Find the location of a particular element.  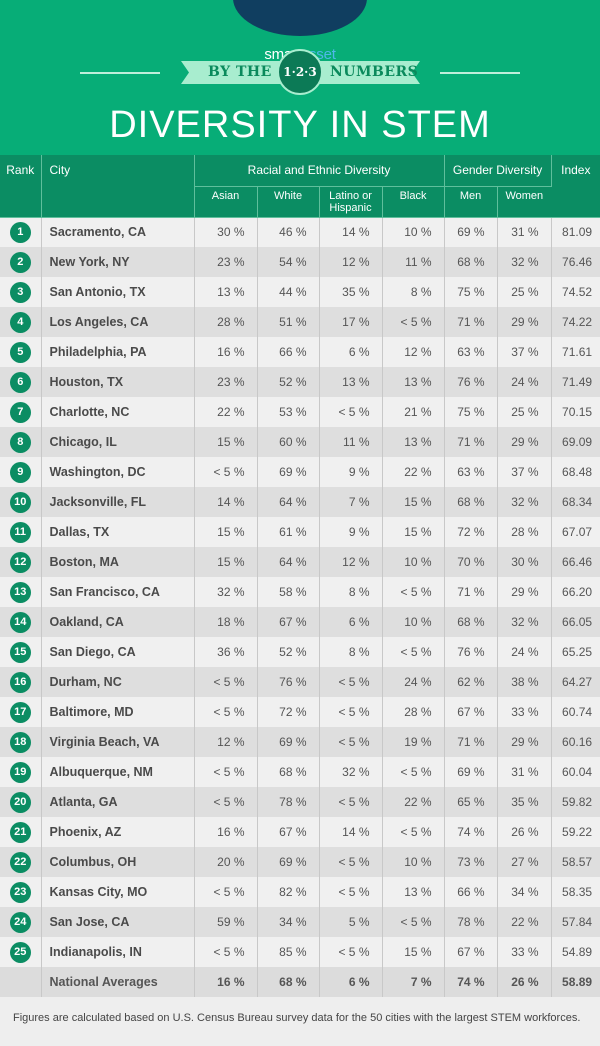

rank-badge: 19 is located at coordinates (20, 772).